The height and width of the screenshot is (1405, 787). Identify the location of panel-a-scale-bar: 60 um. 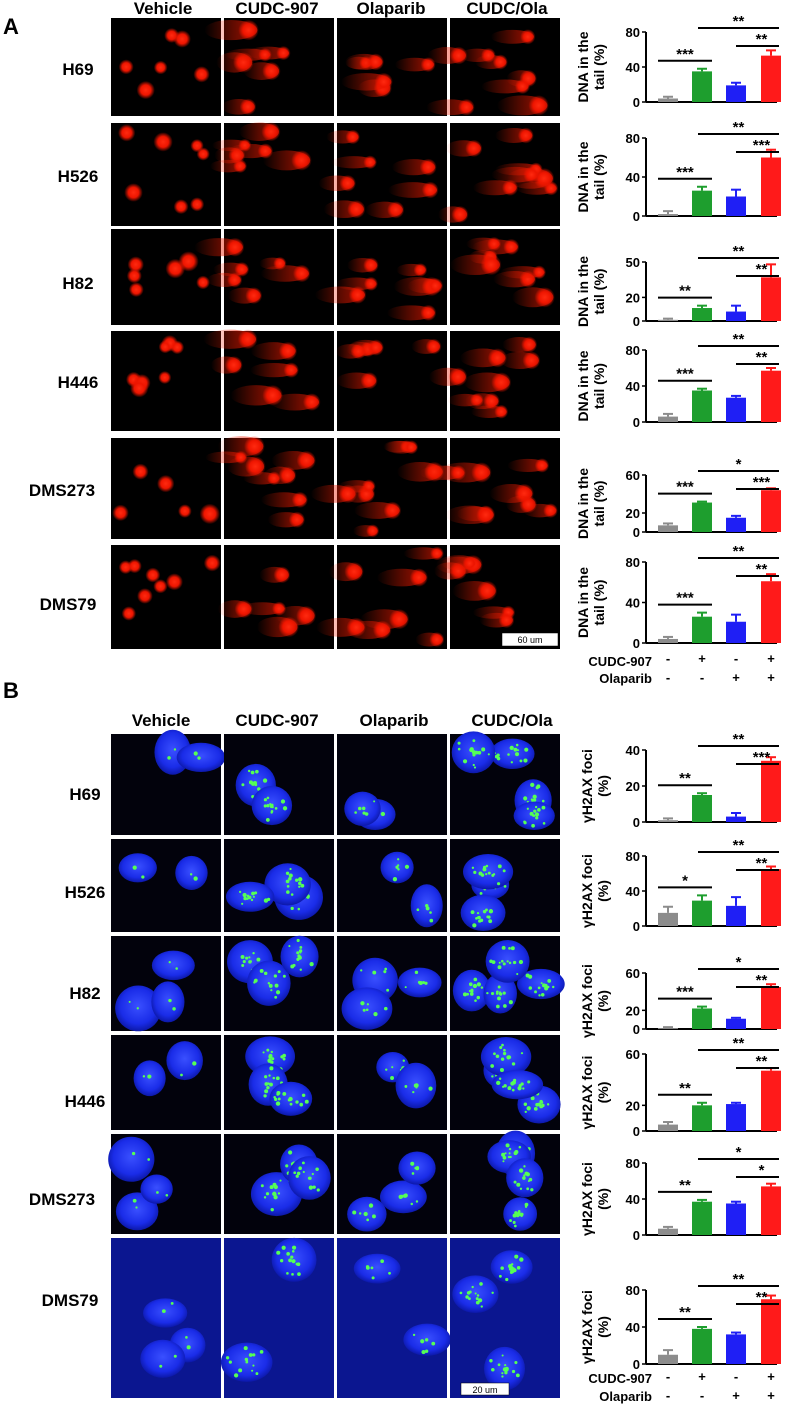
(530, 639).